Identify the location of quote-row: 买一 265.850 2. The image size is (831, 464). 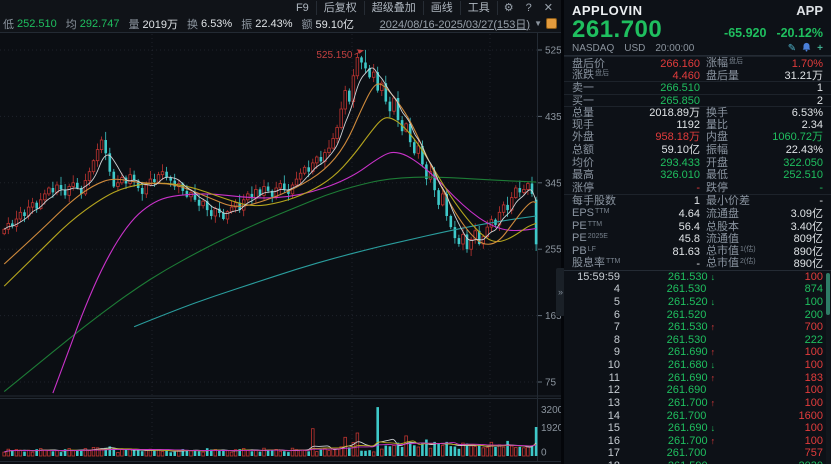
(697, 100).